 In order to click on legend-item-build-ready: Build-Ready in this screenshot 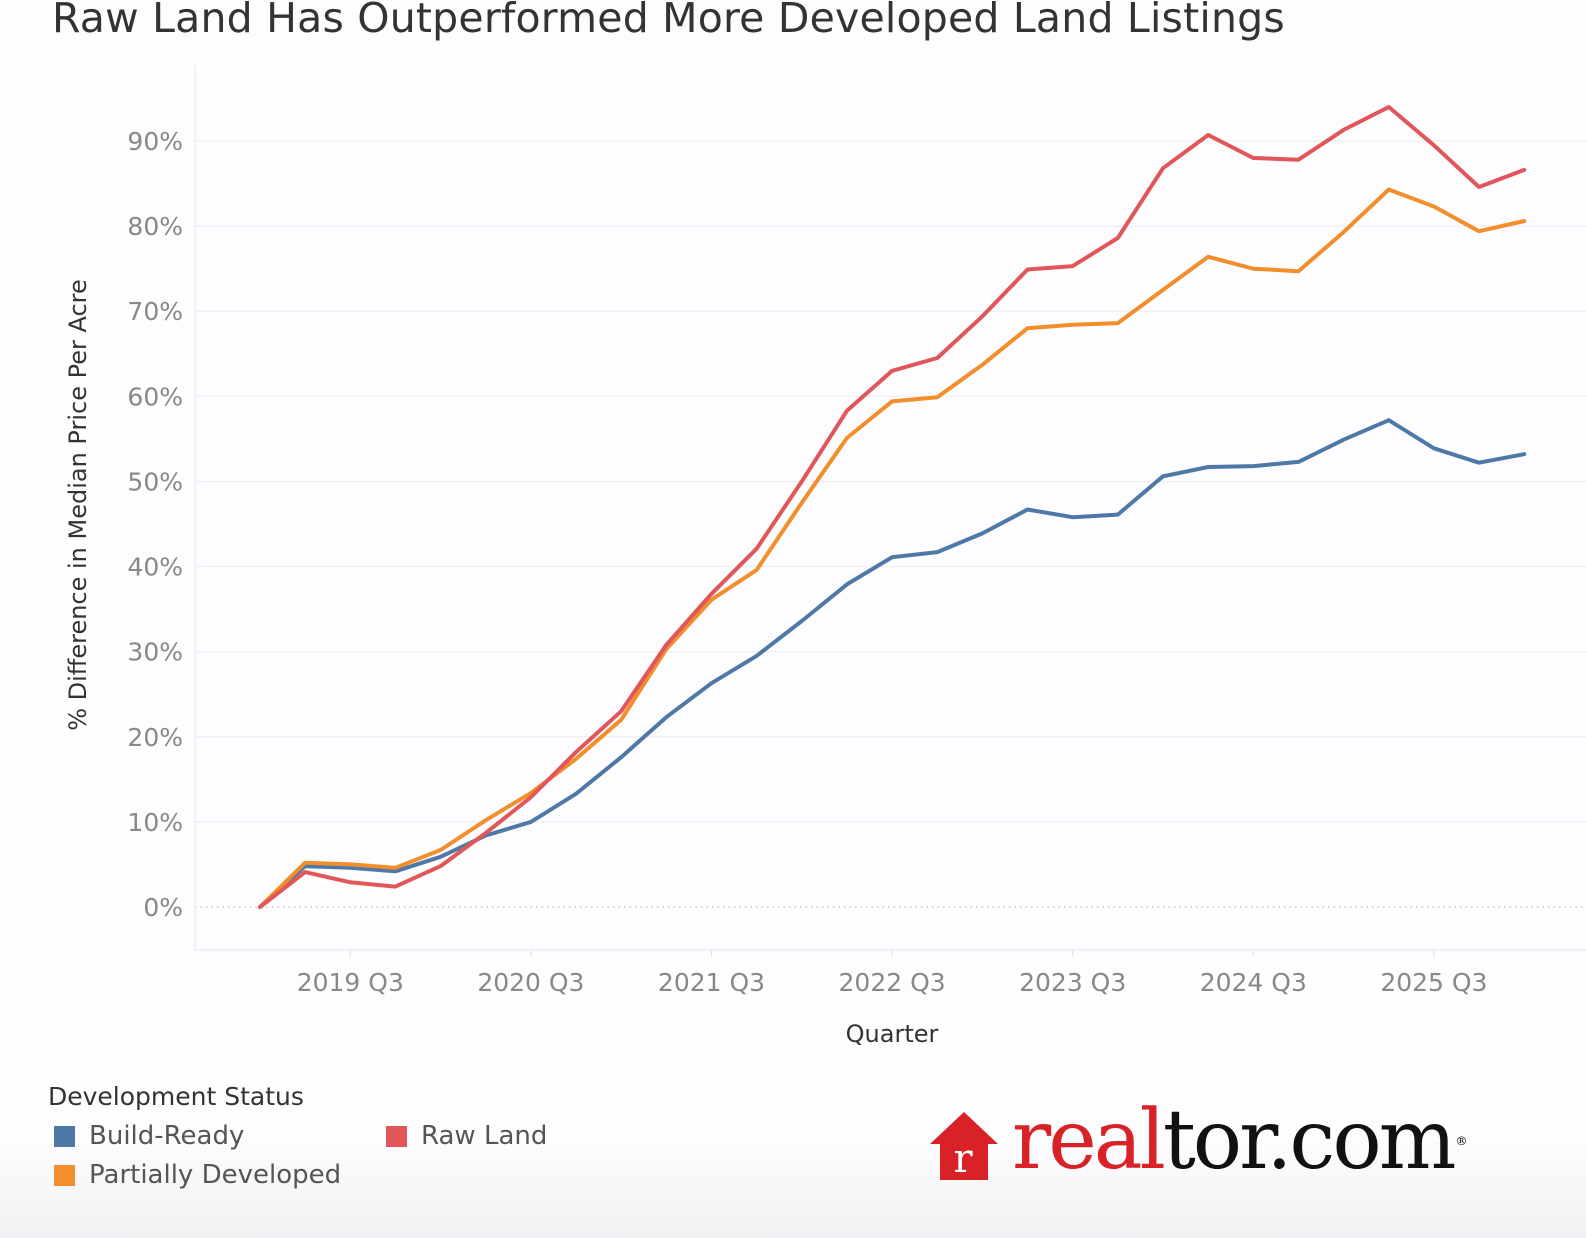, I will do `click(149, 1136)`.